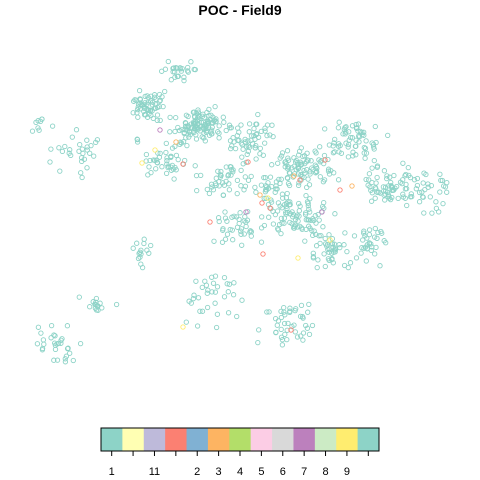 Image resolution: width=480 pixels, height=480 pixels. Describe the element at coordinates (154, 472) in the screenshot. I see `legend-label: 11` at that location.